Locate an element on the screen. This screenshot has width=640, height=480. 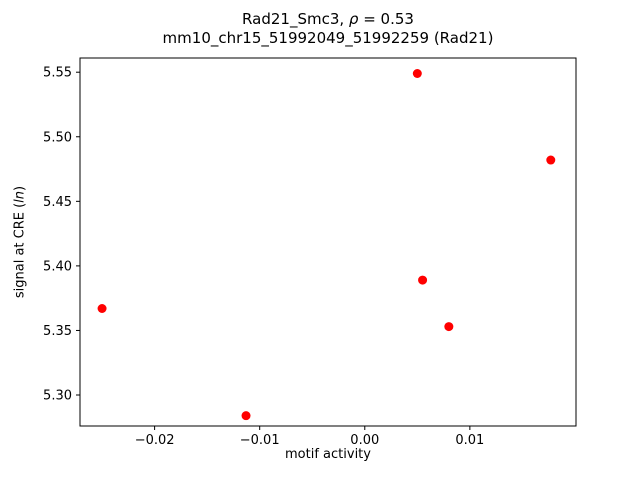
title-rho-symbol: ρ is located at coordinates (353, 19).